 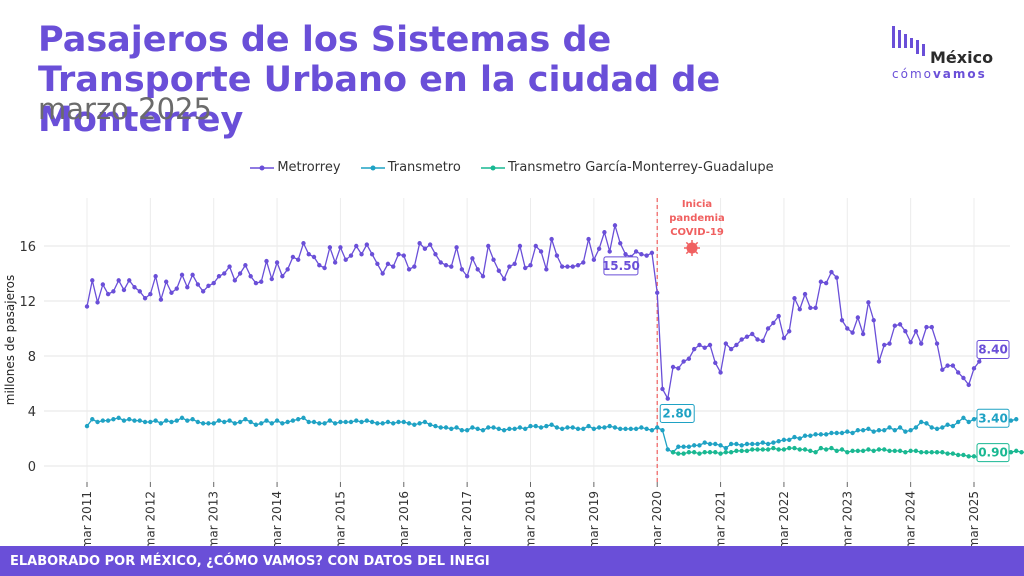 I want to click on legend-item-transmetro: Transmetro, so click(x=410, y=167).